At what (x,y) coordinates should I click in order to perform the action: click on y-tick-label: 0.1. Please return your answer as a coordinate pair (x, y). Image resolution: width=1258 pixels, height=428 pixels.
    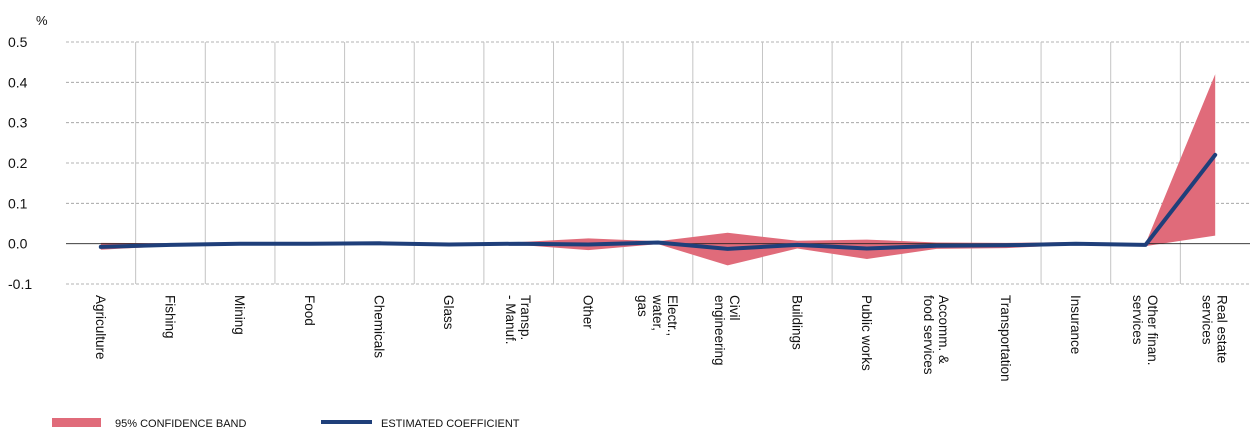
    Looking at the image, I should click on (18, 203).